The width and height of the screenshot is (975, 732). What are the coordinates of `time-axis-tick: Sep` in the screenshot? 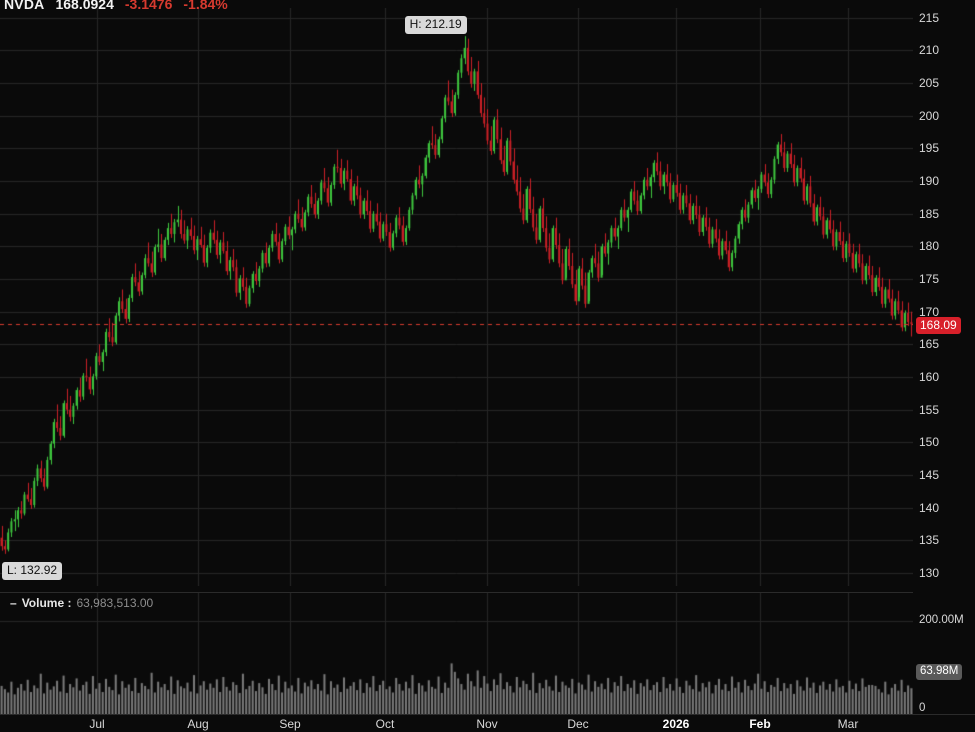 It's located at (290, 724).